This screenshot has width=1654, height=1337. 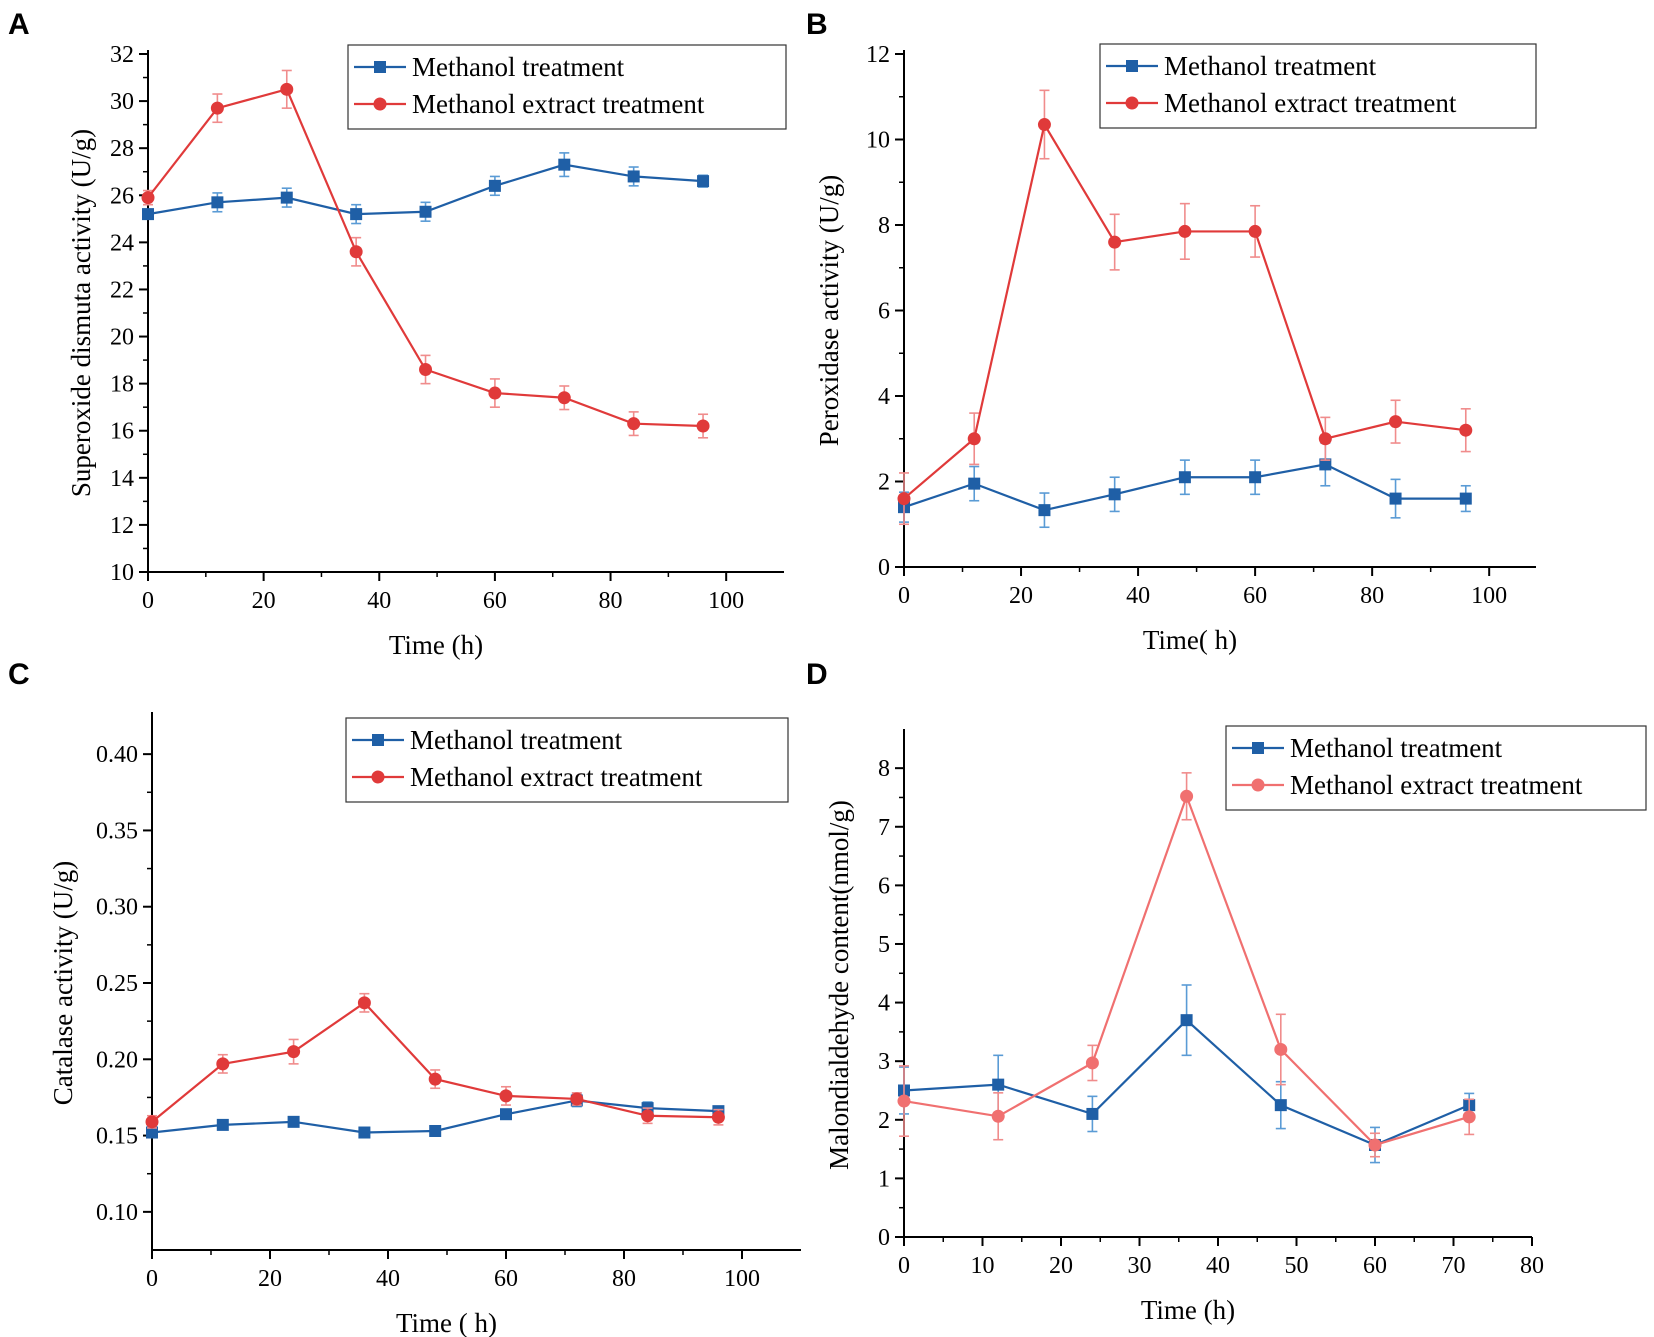 What do you see at coordinates (1140, 1266) in the screenshot?
I see `x-tick-label: 30` at bounding box center [1140, 1266].